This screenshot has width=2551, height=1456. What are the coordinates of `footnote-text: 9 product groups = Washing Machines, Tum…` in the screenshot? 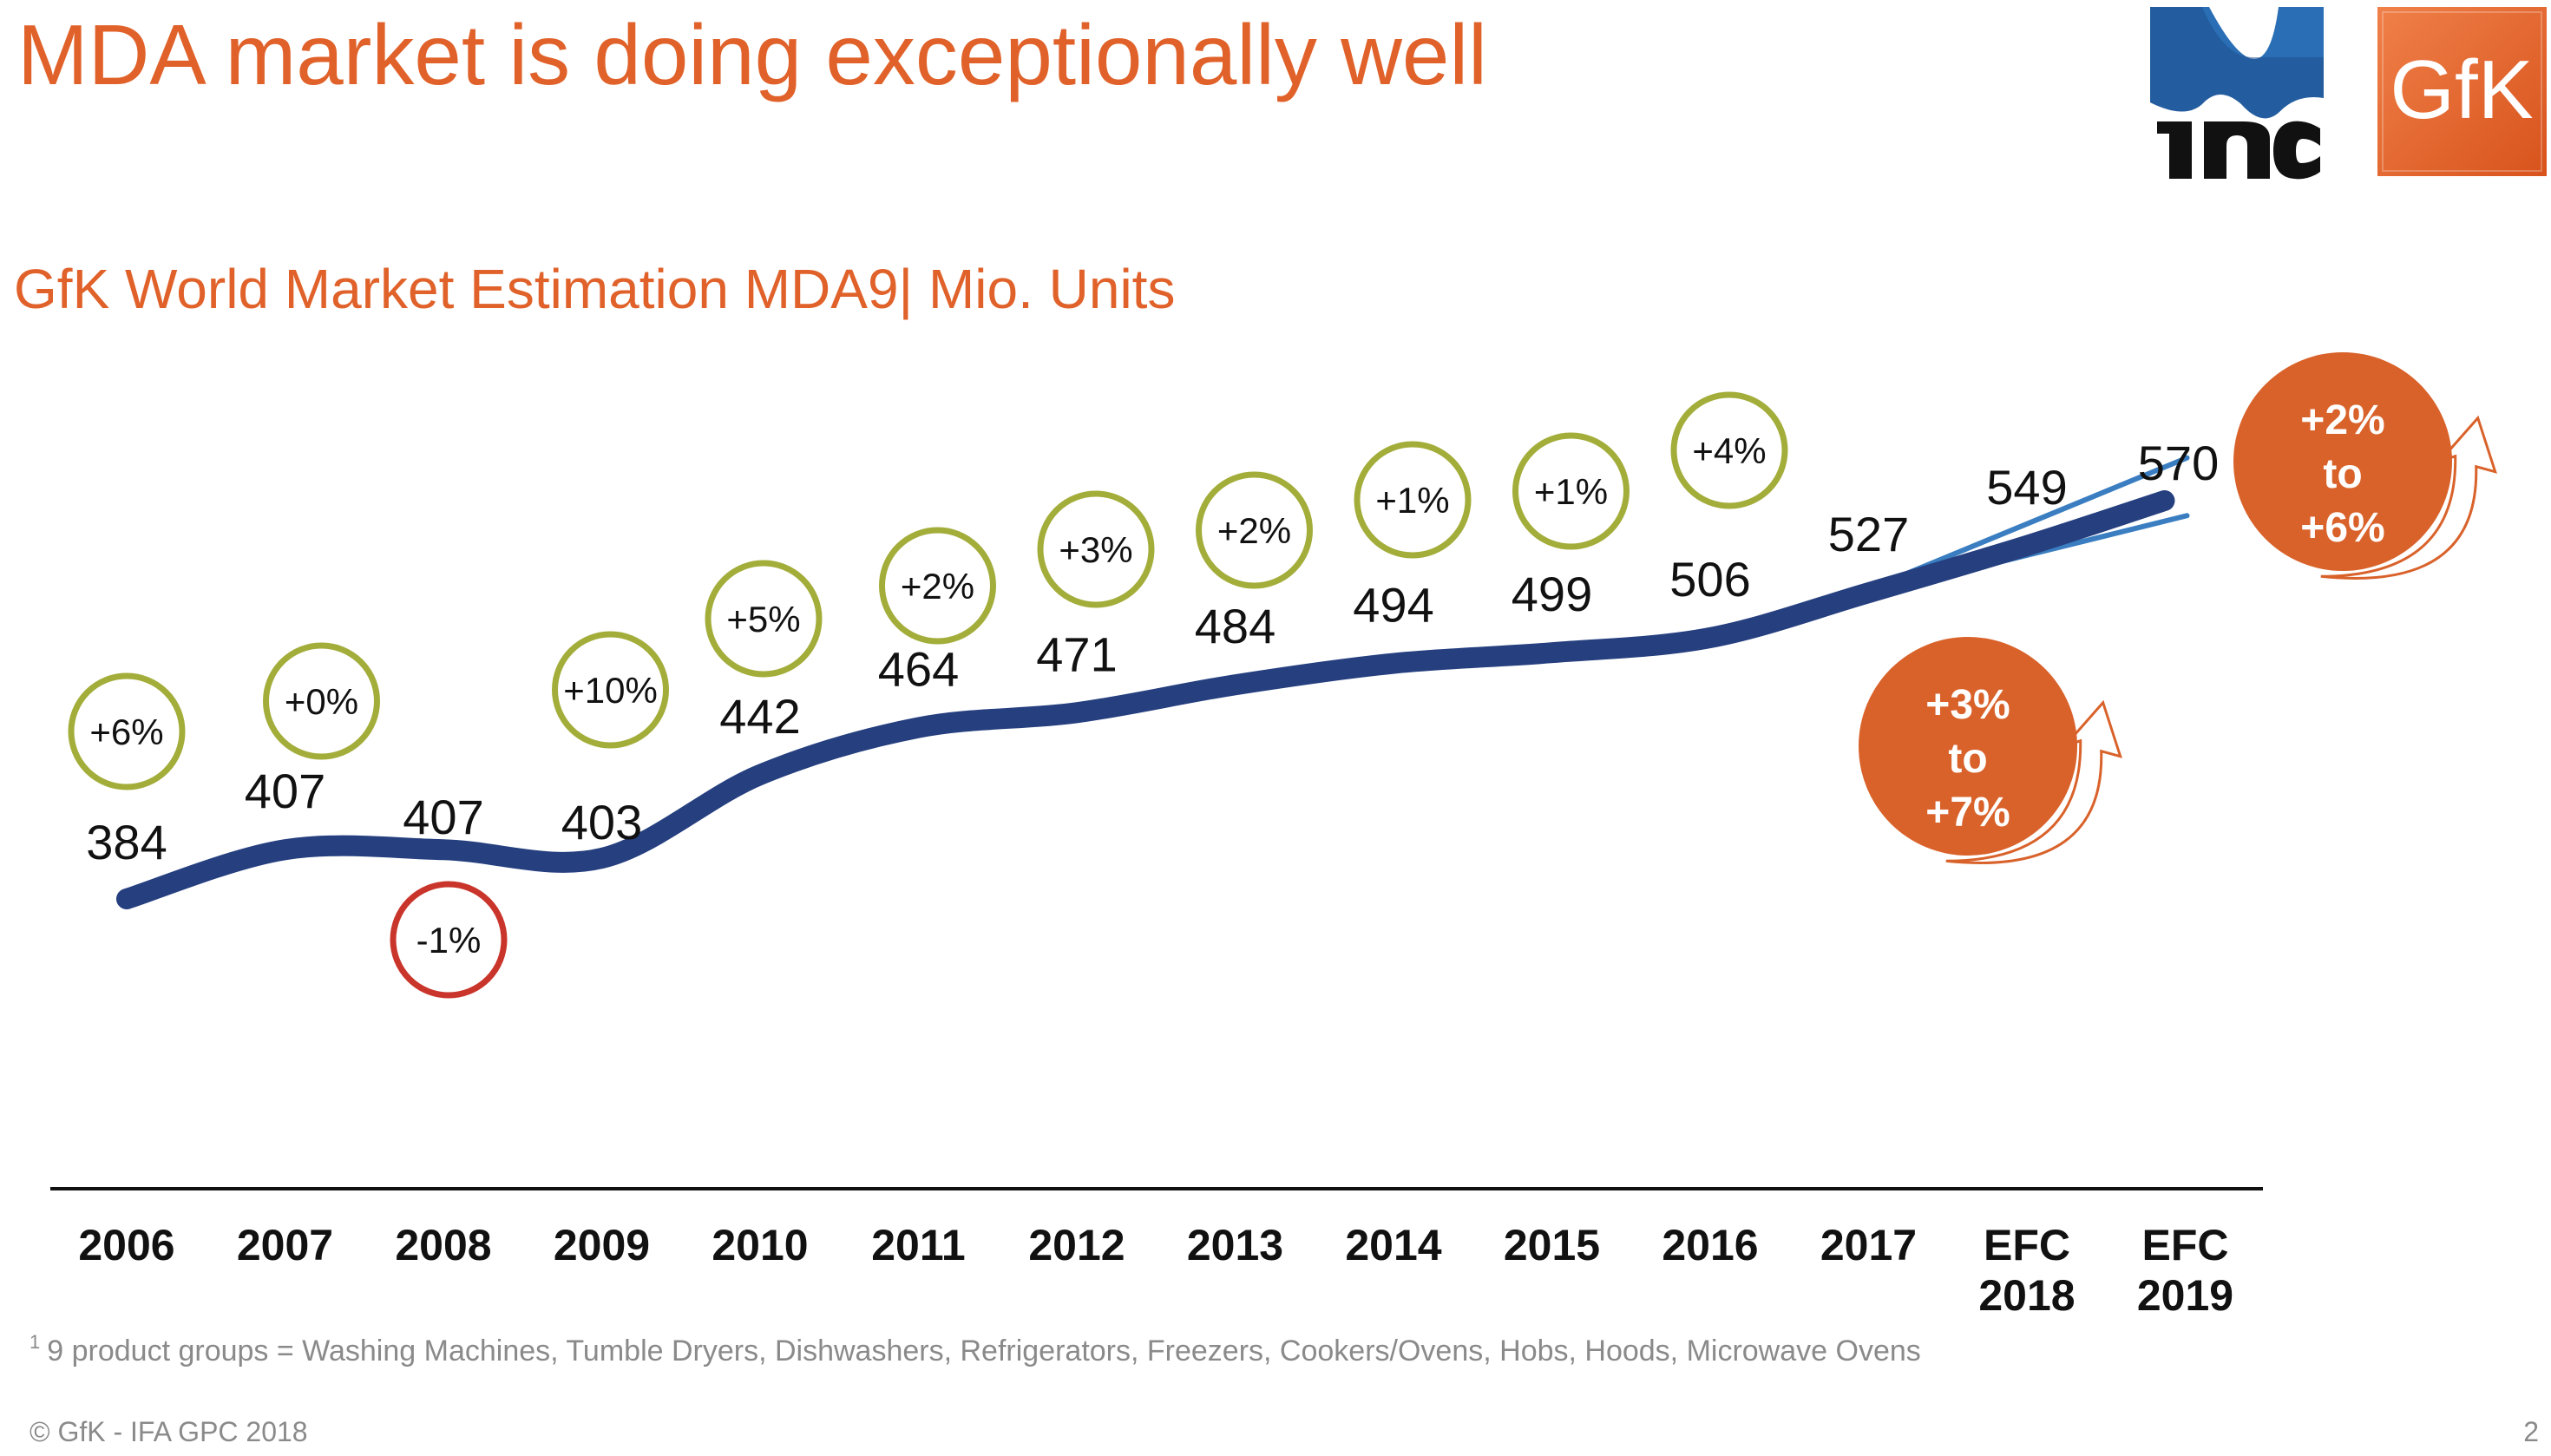 It's located at (984, 1351).